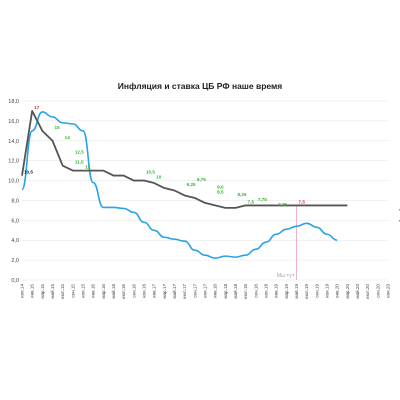 The image size is (400, 400). Describe the element at coordinates (235, 291) in the screenshot. I see `x-tick-label: май.18` at that location.